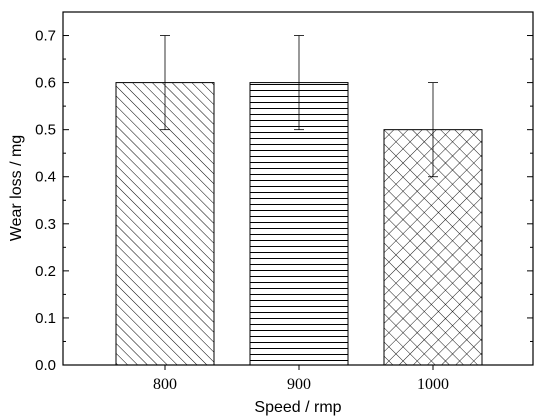 The image size is (550, 420). What do you see at coordinates (45, 271) in the screenshot?
I see `y-tick-label: 0.2` at bounding box center [45, 271].